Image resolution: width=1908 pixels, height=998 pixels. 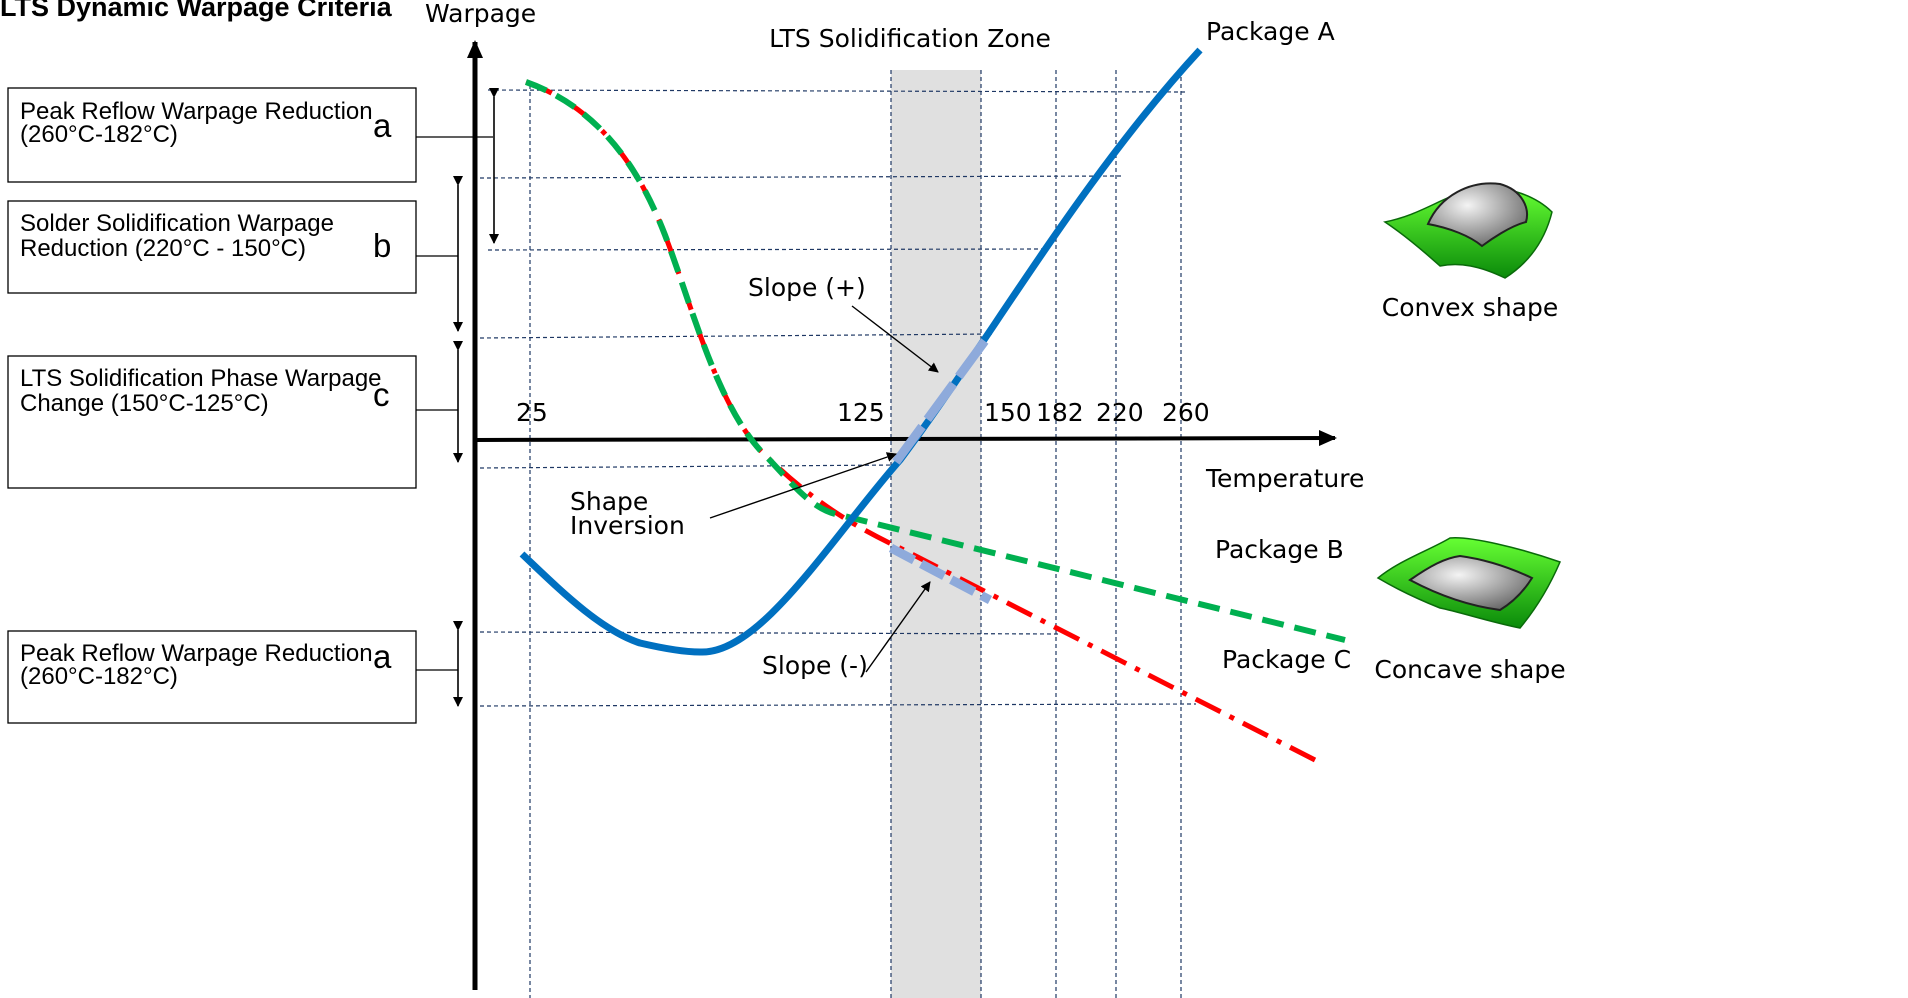 I want to click on y-axis-label: Warpage, so click(x=480, y=14).